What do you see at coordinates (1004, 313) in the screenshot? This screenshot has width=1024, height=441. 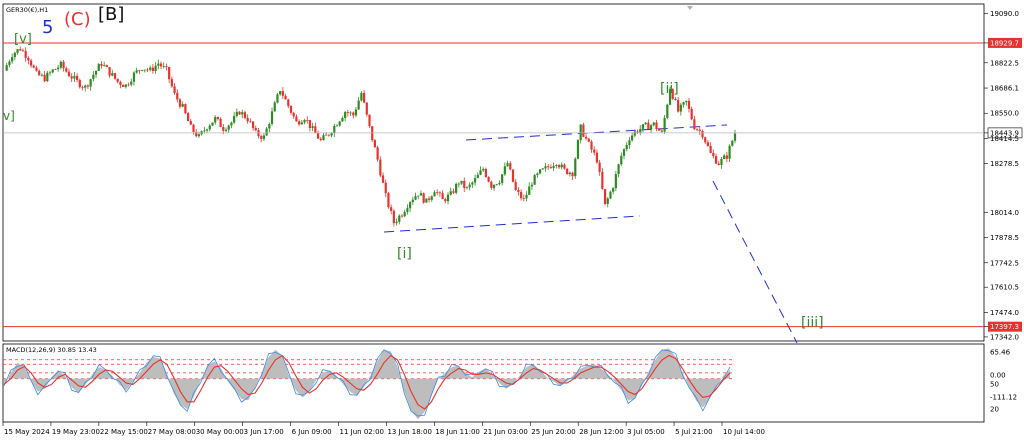 I see `price-tick-label: 17474.0` at bounding box center [1004, 313].